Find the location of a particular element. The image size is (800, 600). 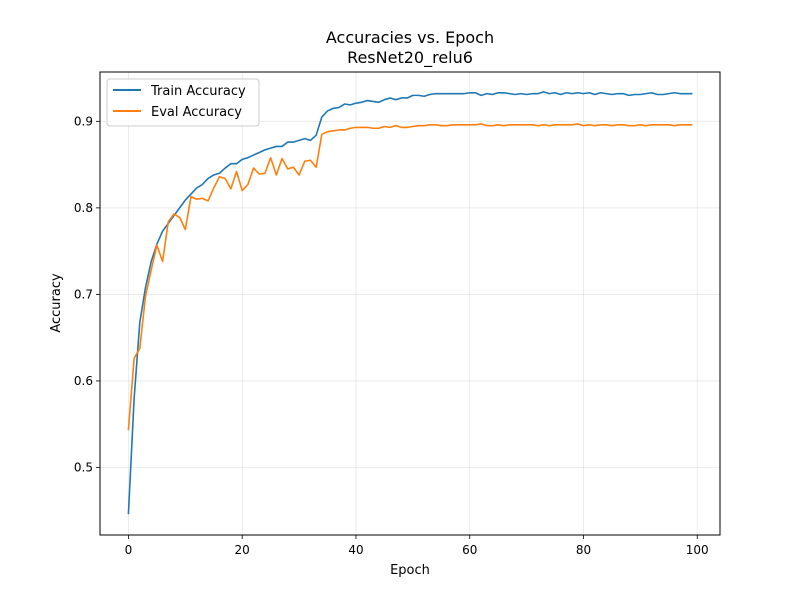

x-tick-label: 100 is located at coordinates (697, 550).